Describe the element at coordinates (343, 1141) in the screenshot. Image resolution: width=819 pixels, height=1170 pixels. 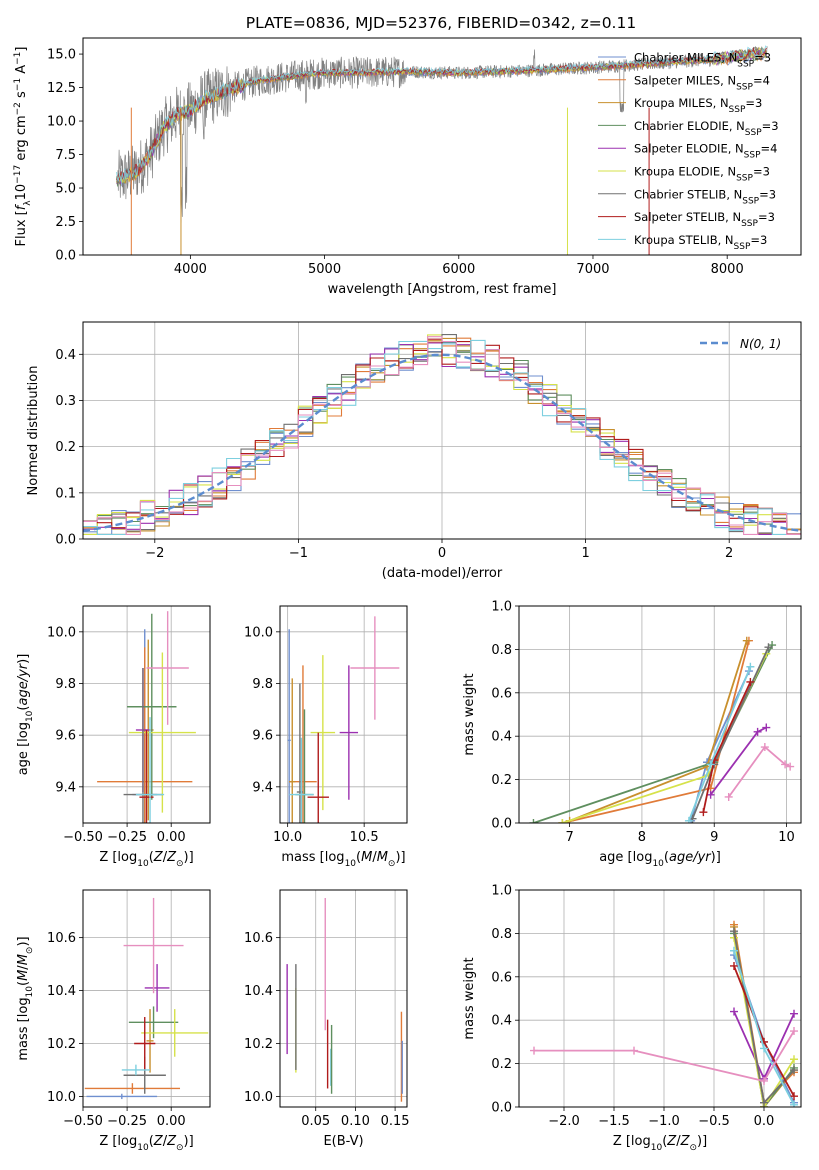
I see `label-part: E(B-V)` at that location.